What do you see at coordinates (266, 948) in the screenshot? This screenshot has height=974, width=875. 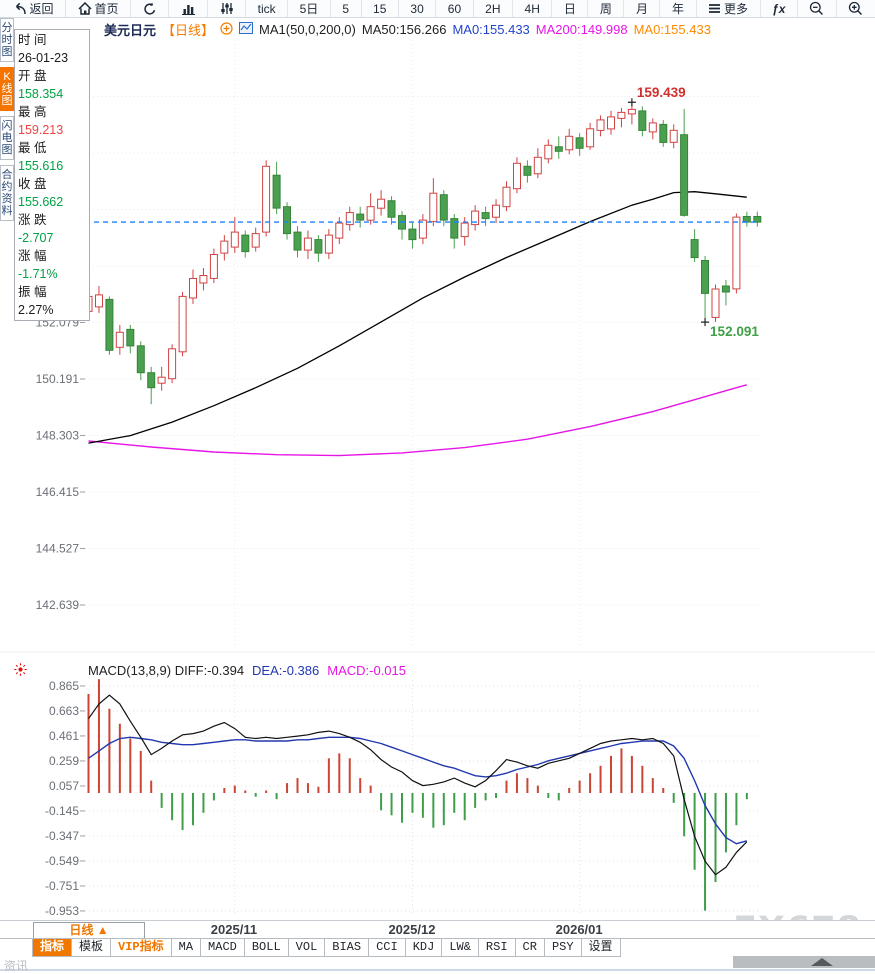 I see `tab-boll: BOLL` at bounding box center [266, 948].